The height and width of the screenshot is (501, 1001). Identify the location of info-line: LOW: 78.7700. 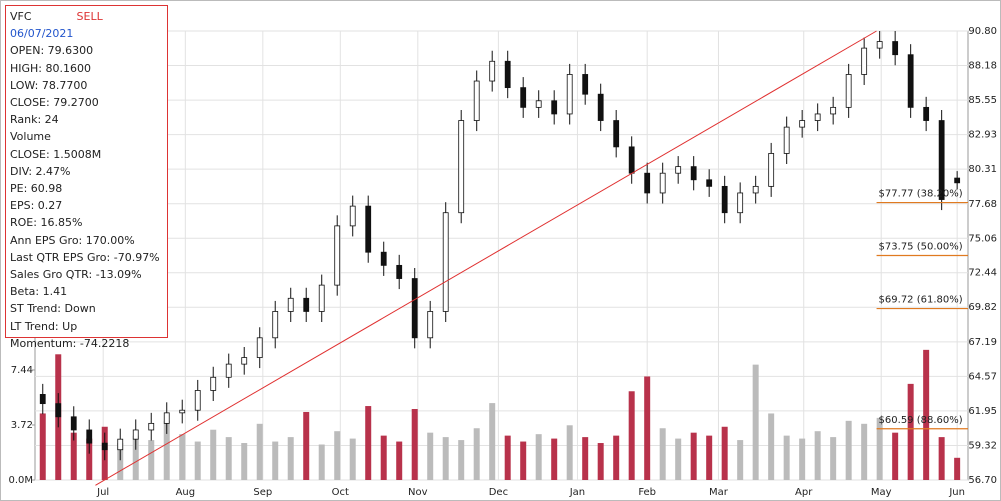
(49, 85).